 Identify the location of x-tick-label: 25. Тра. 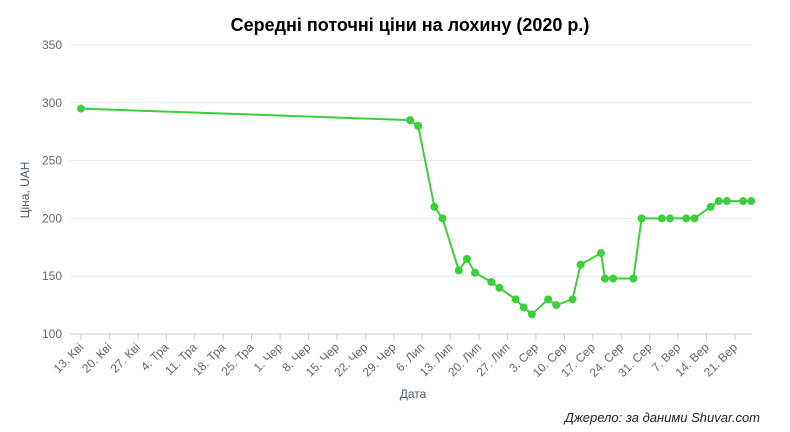
(238, 359).